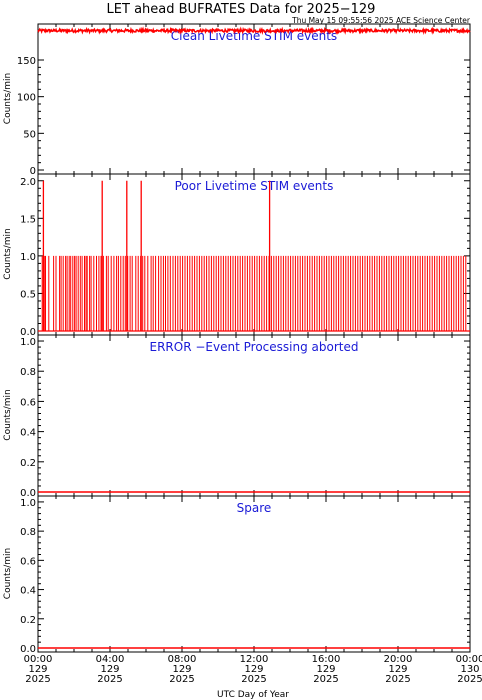 Image resolution: width=482 pixels, height=700 pixels. I want to click on y-tick-label-2-3: 0.6, so click(28, 402).